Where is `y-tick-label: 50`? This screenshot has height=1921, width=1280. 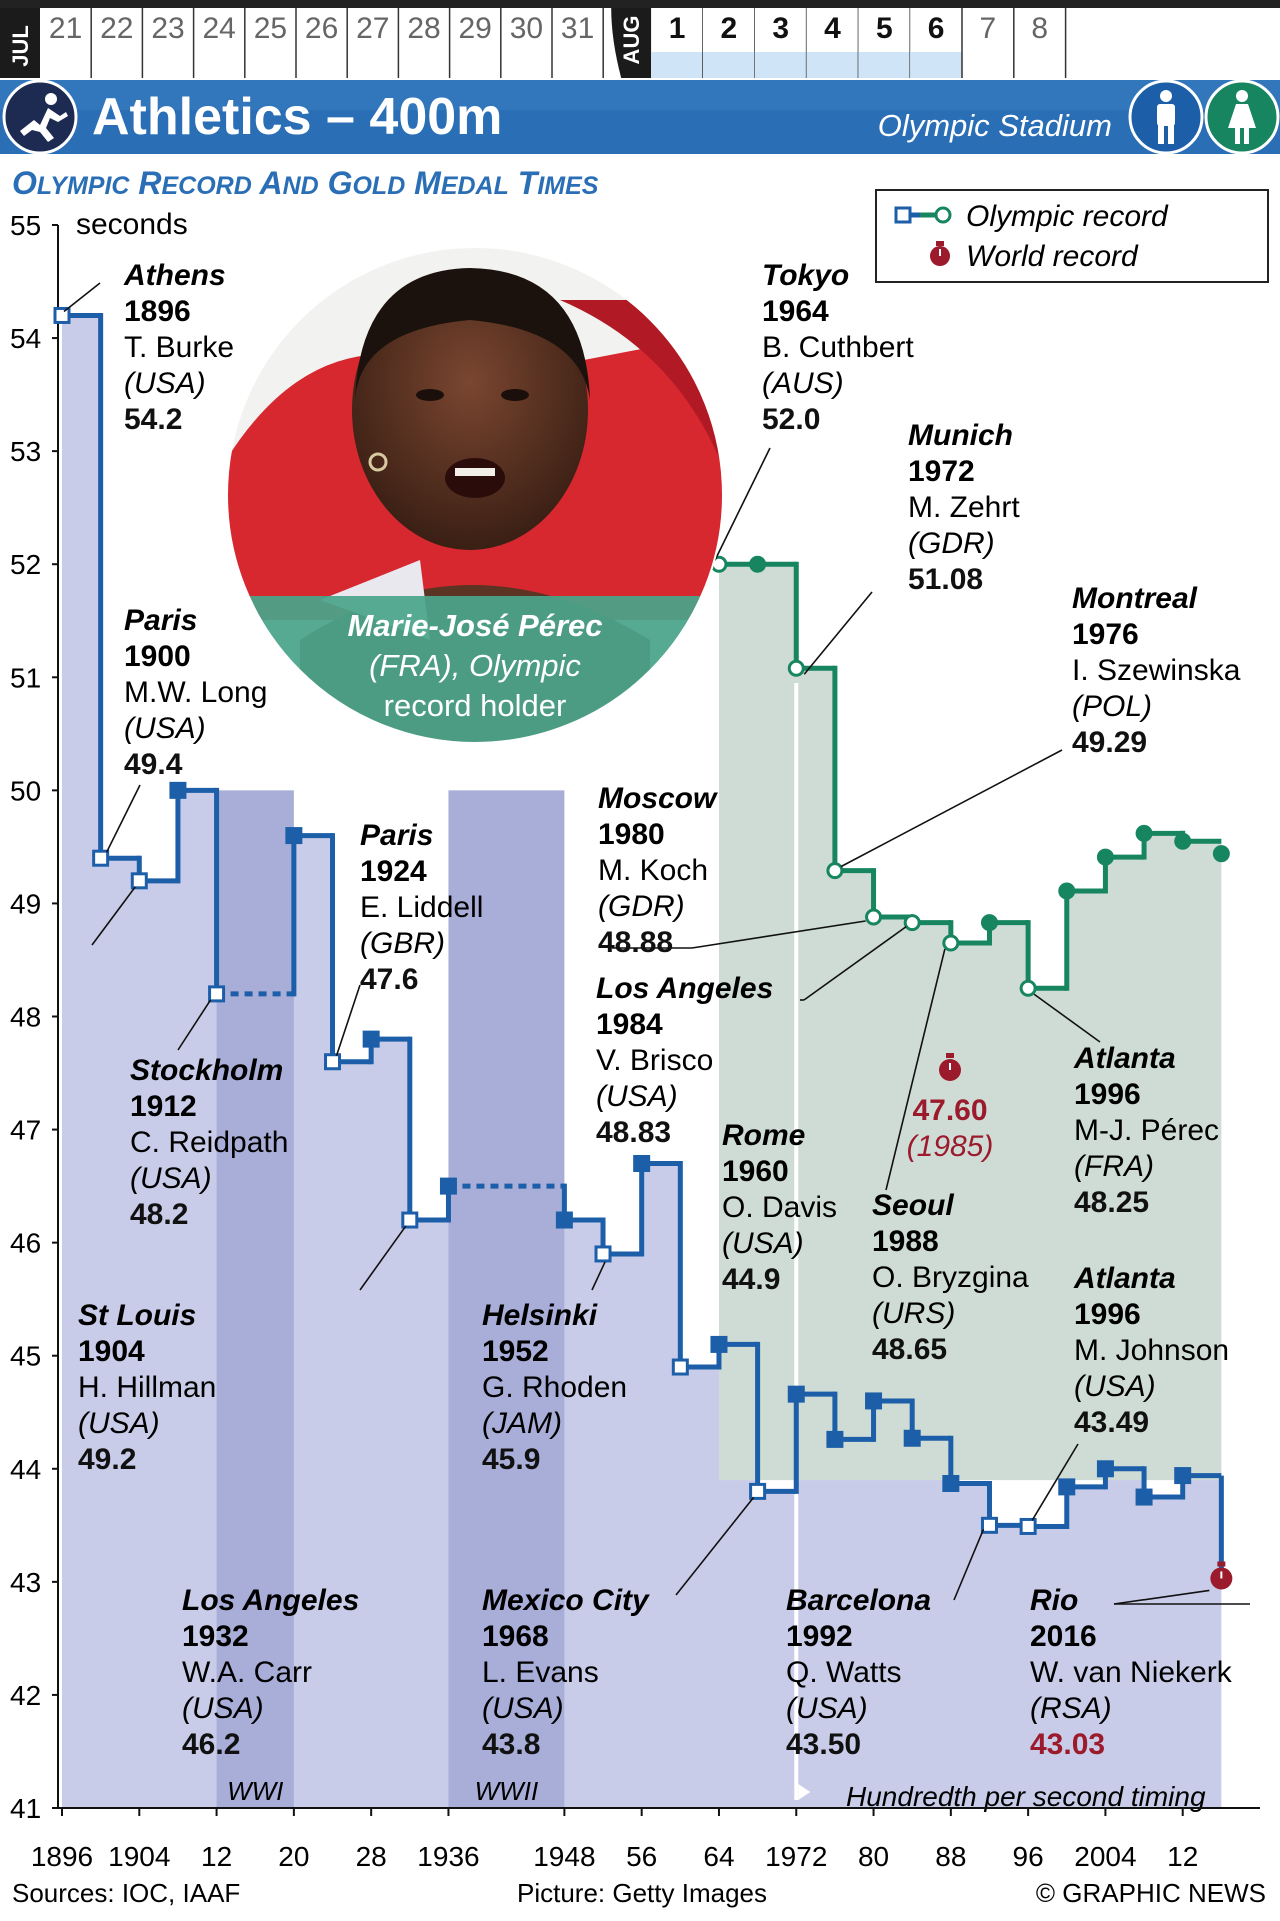
y-tick-label: 50 is located at coordinates (25, 790).